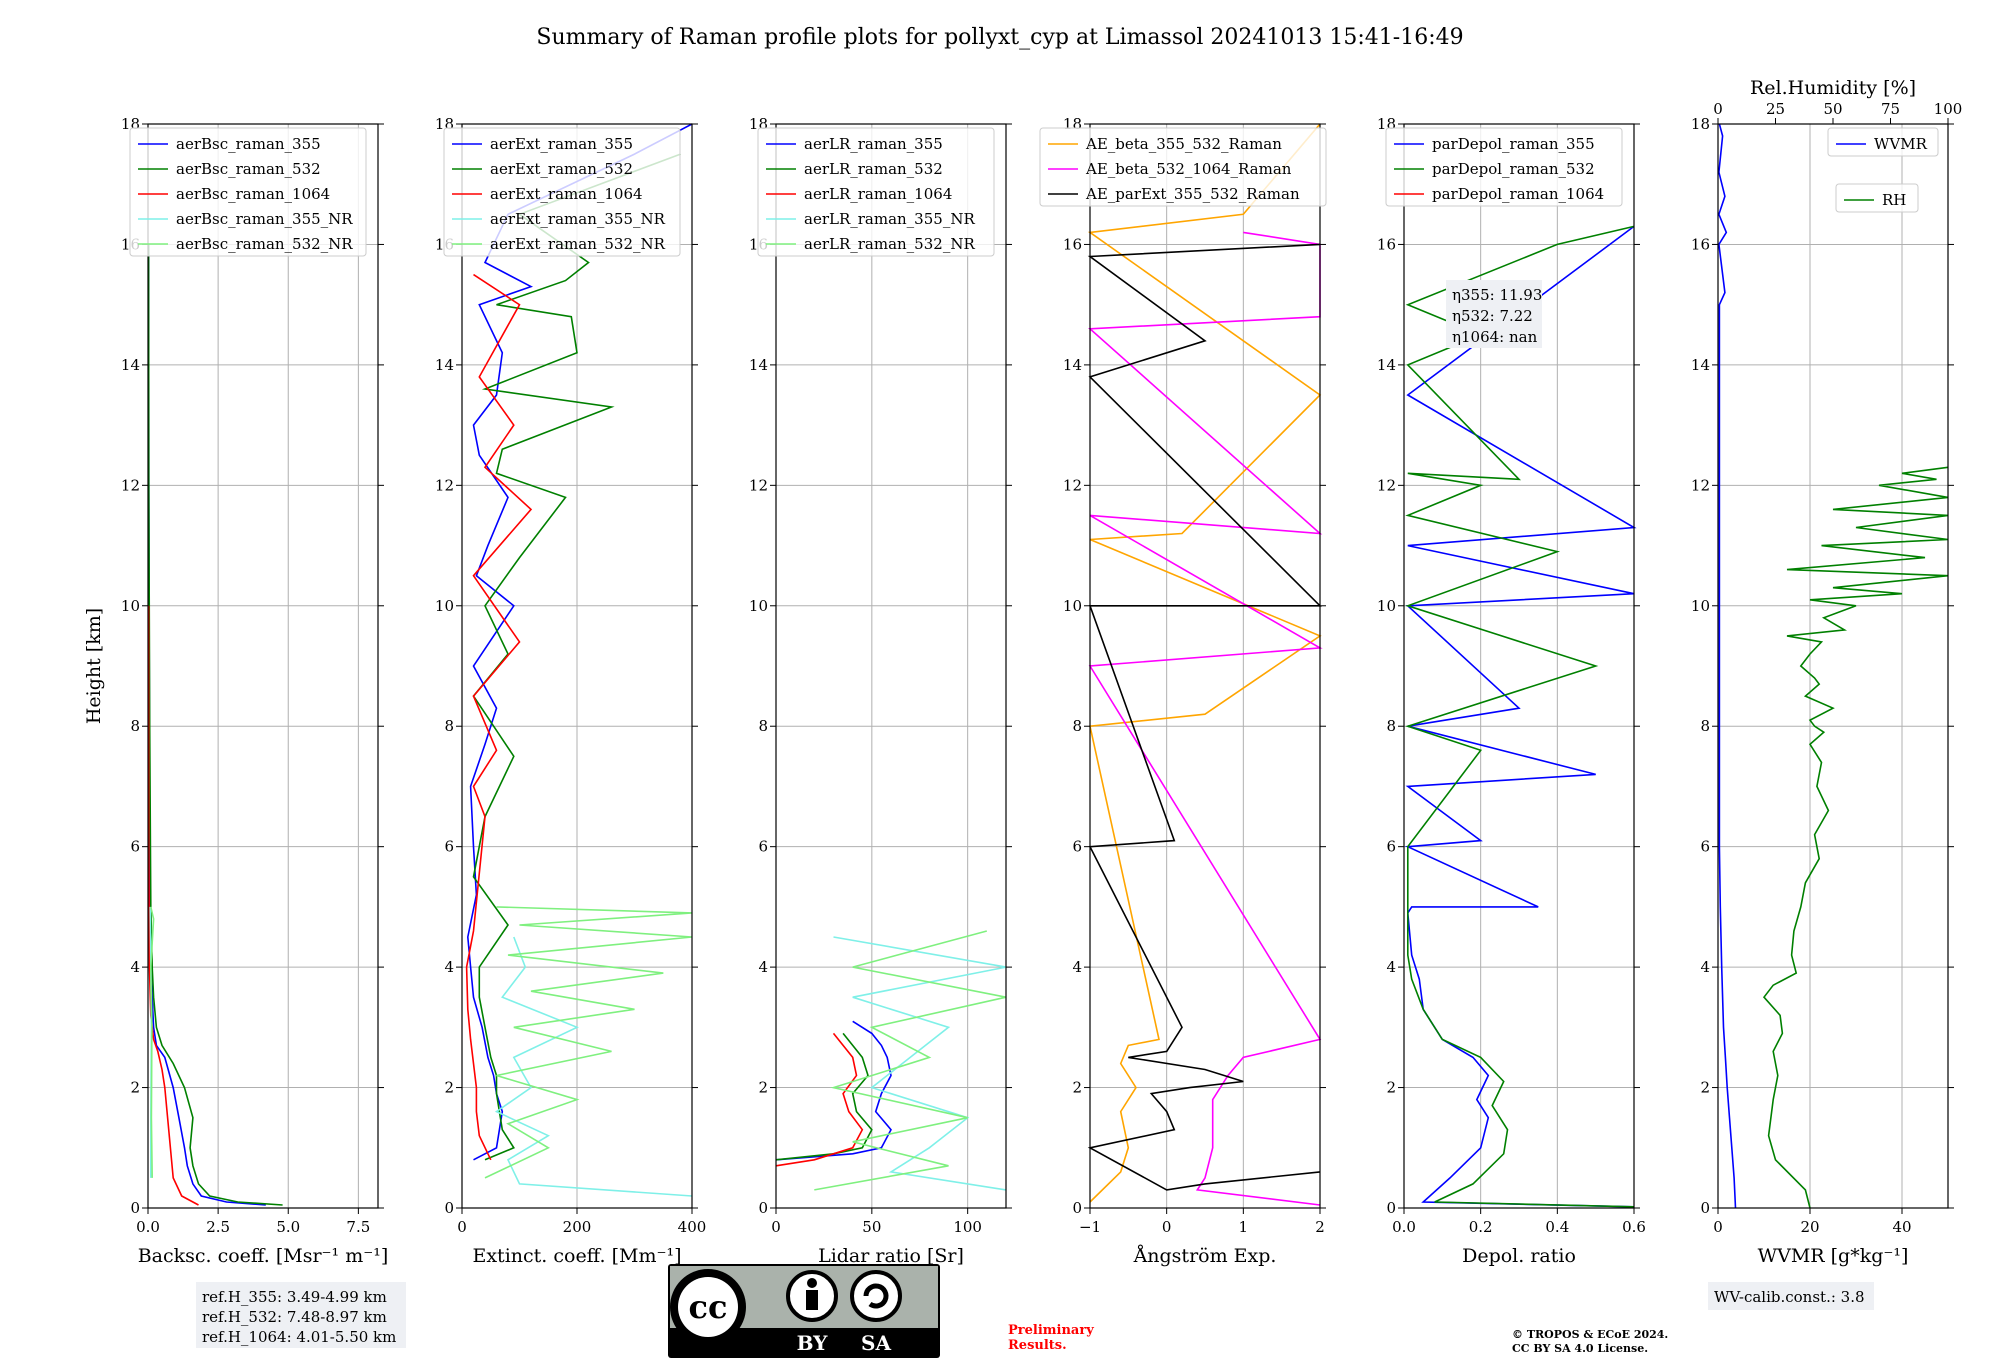 The width and height of the screenshot is (2000, 1364). I want to click on copyright-line-1: © TROPOS & ECoE 2024., so click(1590, 1334).